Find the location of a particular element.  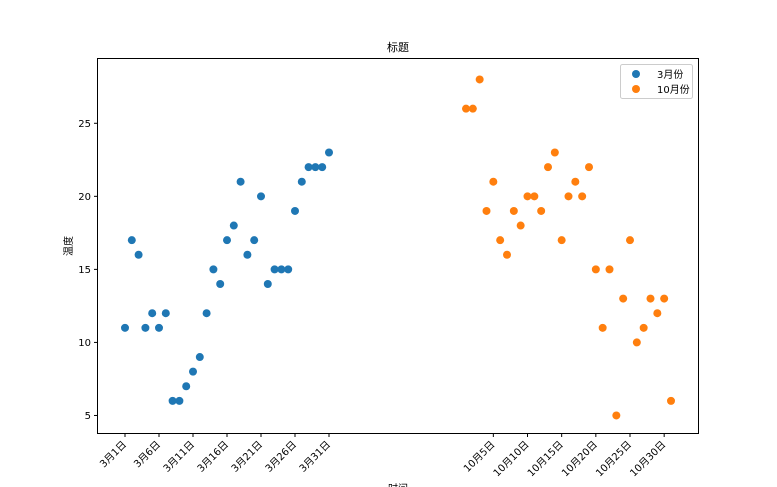

chart-title: 标题 is located at coordinates (398, 47).